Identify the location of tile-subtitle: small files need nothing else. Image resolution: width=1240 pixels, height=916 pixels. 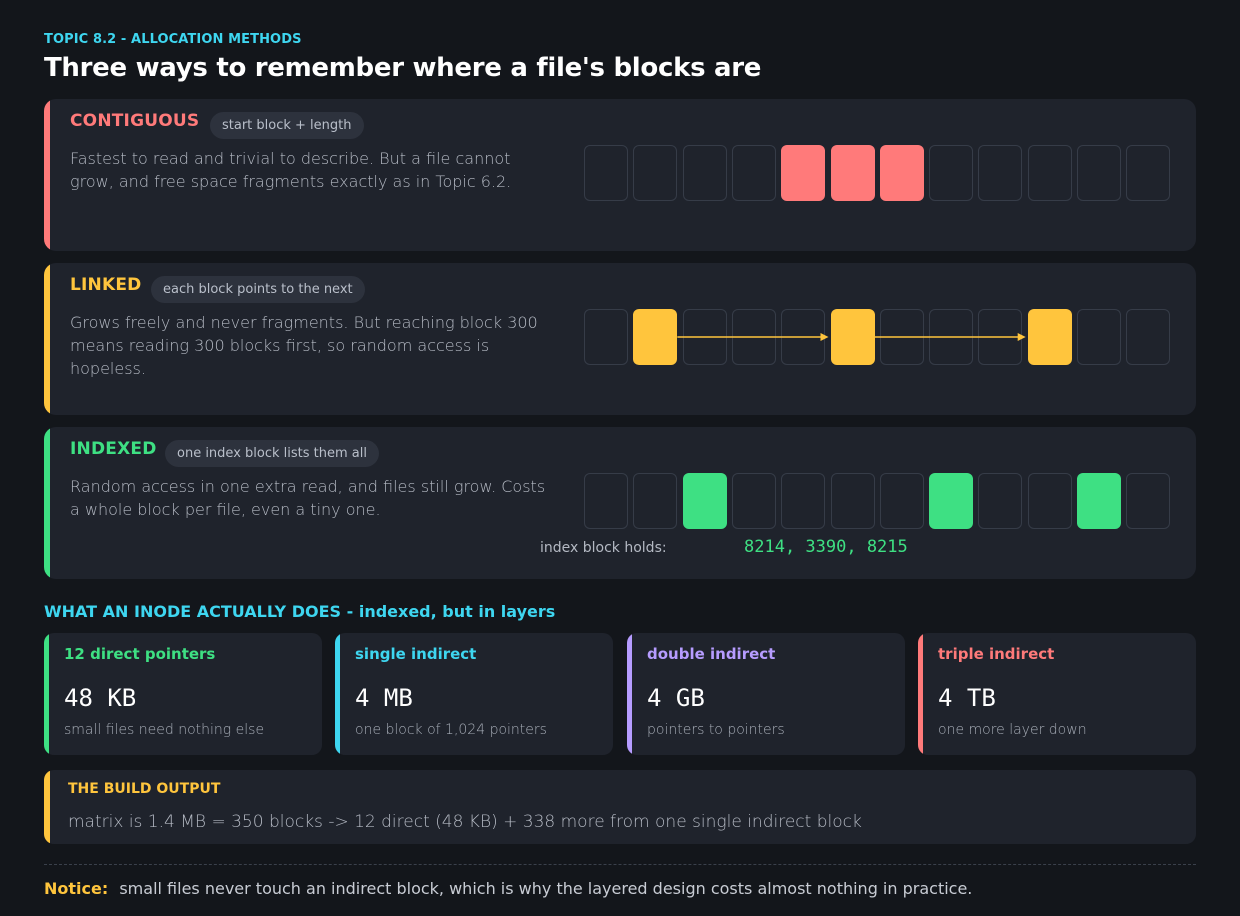
(164, 730).